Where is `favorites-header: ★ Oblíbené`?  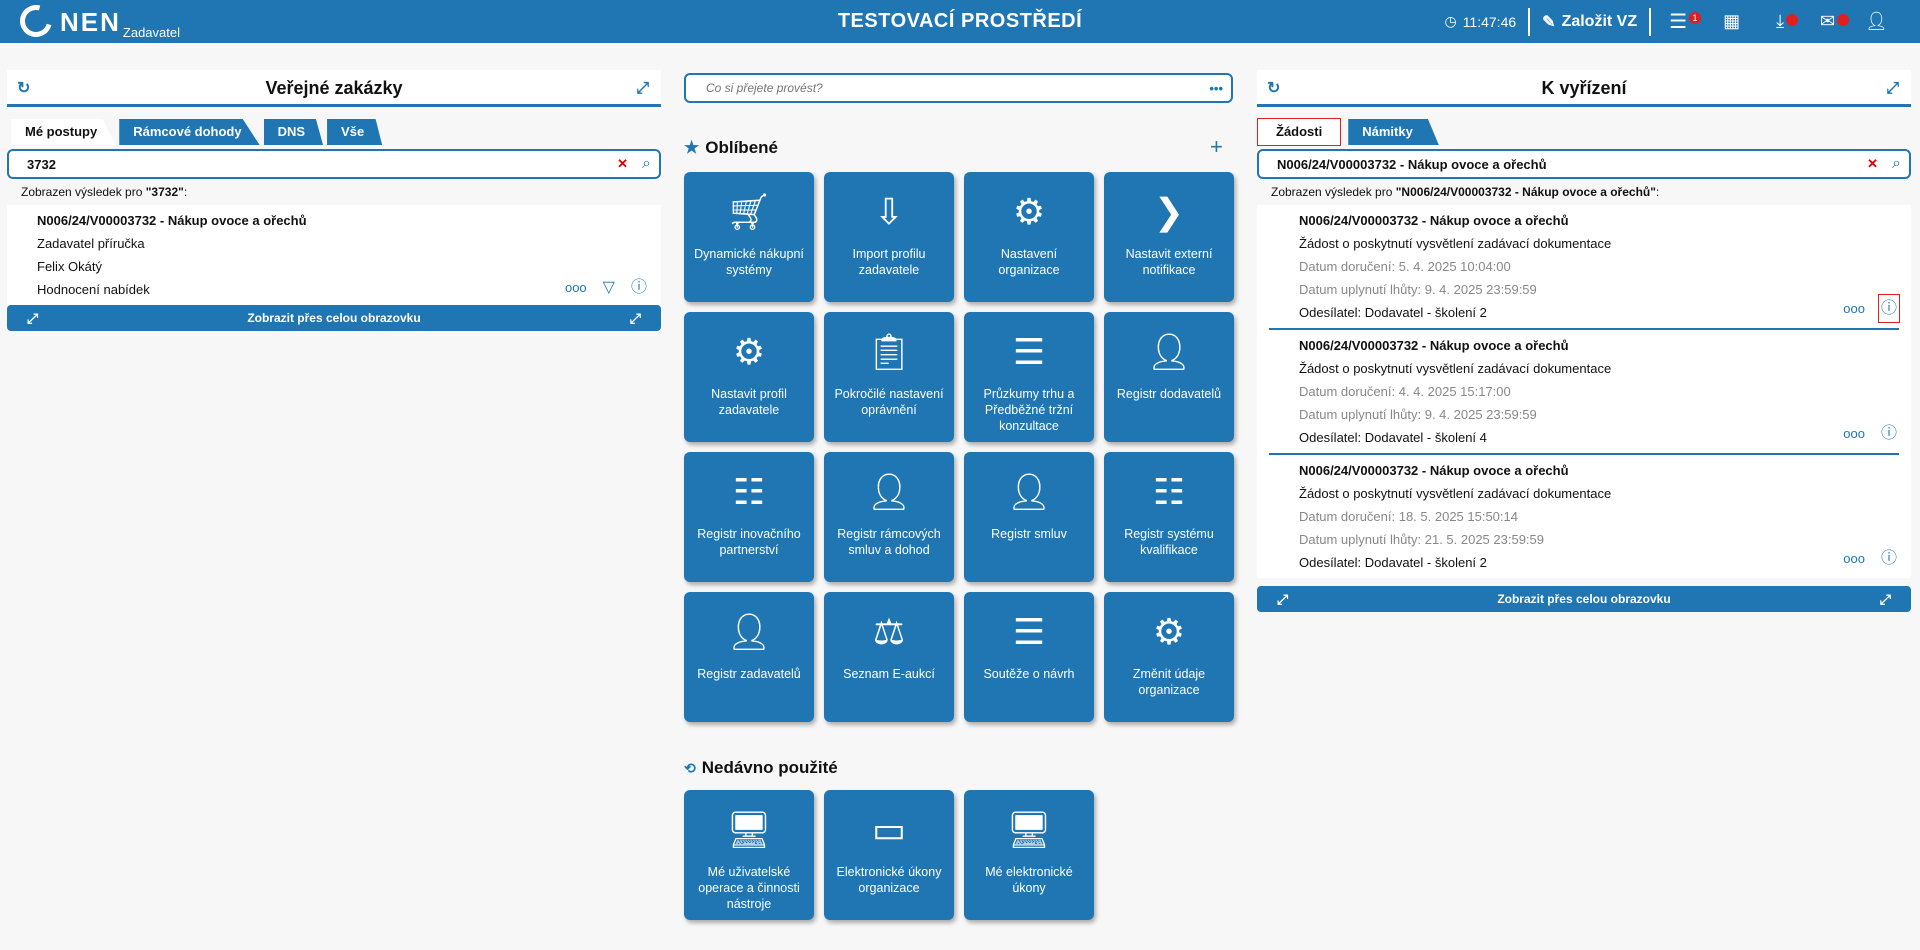 favorites-header: ★ Oblíbené is located at coordinates (731, 148).